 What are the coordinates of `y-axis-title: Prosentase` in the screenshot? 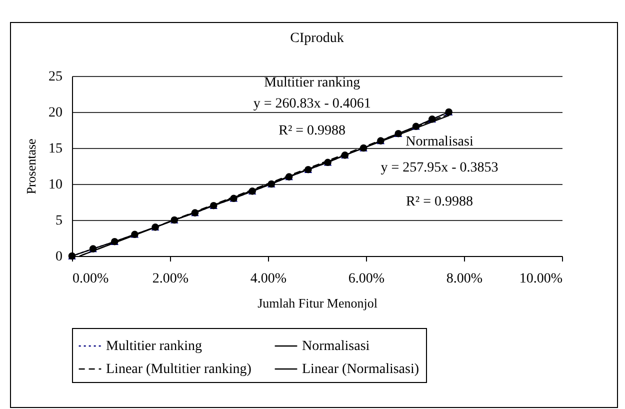 It's located at (31, 166).